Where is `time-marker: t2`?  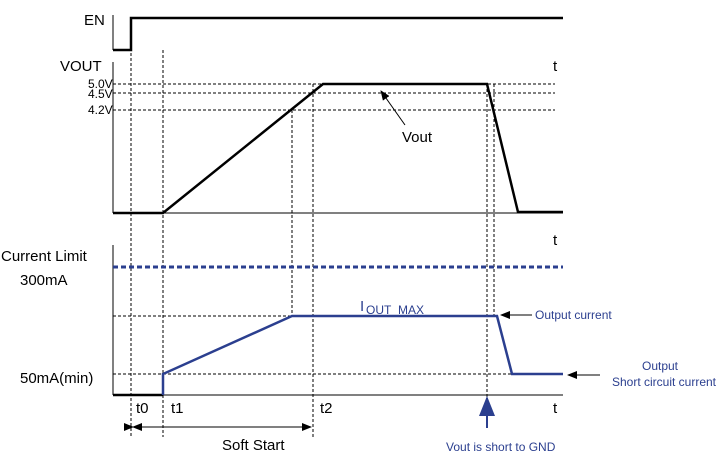 time-marker: t2 is located at coordinates (326, 408).